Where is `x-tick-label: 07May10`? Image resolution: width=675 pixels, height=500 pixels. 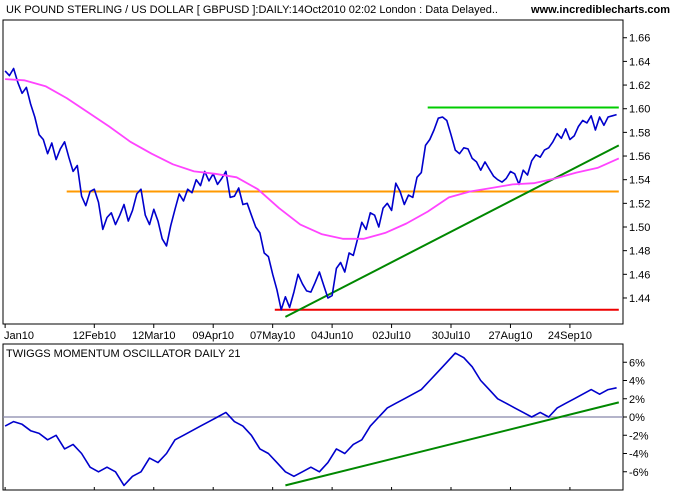 x-tick-label: 07May10 is located at coordinates (272, 336).